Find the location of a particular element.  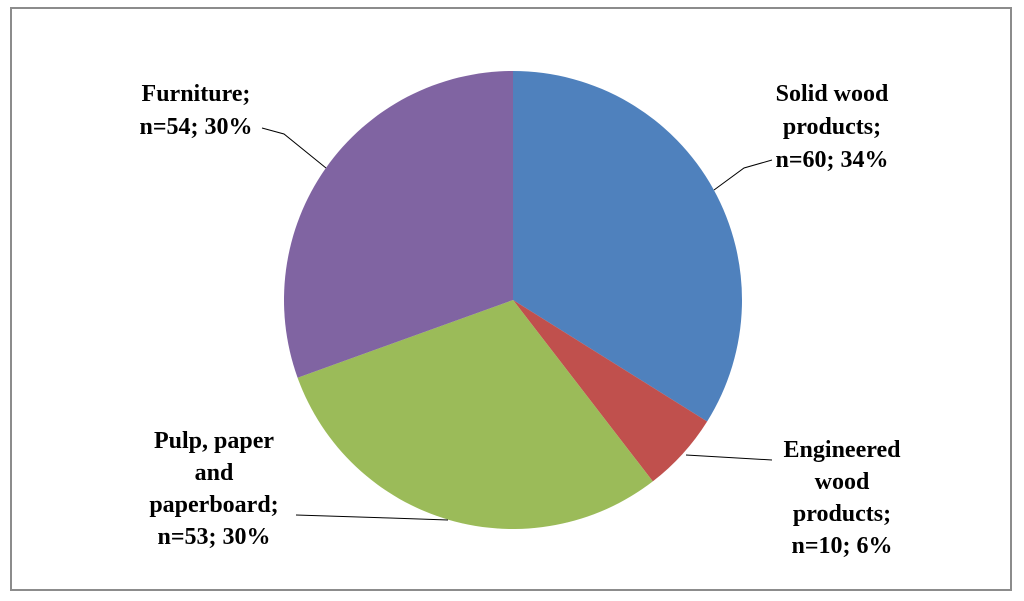

data-label-line: Pulp, paper is located at coordinates (214, 441).